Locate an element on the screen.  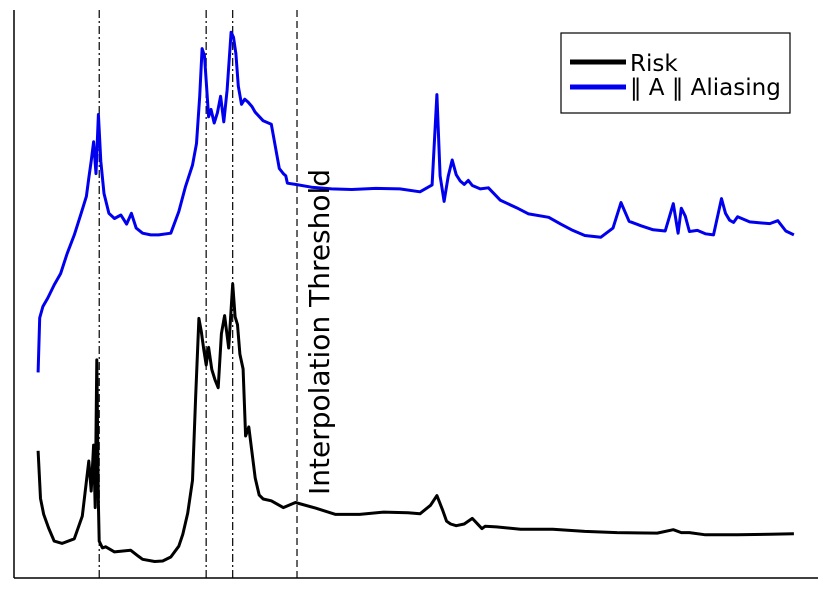
interpolation-threshold-label: Interpolation Threshold is located at coordinates (319, 332).